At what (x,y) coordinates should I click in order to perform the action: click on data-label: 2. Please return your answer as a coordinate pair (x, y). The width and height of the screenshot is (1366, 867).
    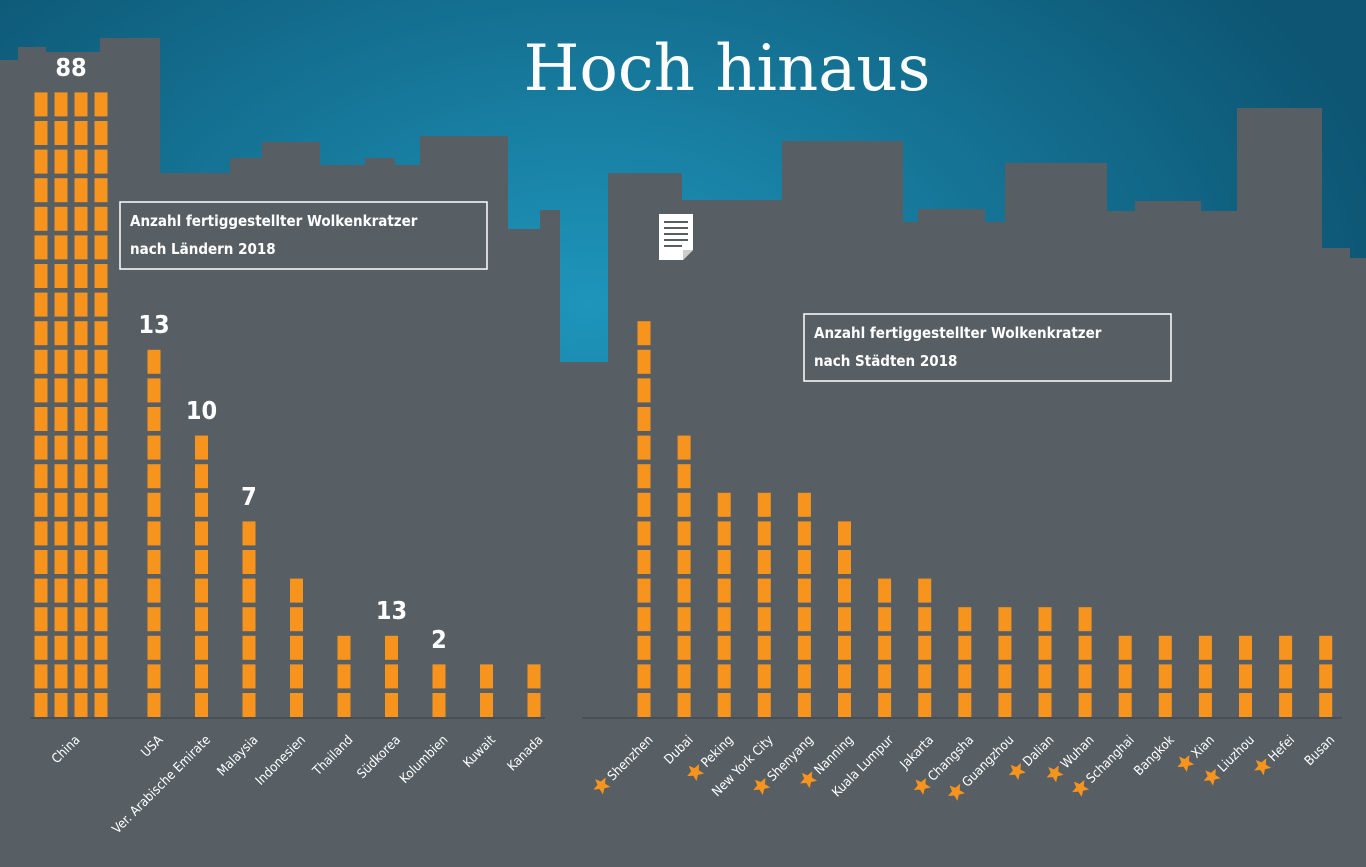
    Looking at the image, I should click on (439, 639).